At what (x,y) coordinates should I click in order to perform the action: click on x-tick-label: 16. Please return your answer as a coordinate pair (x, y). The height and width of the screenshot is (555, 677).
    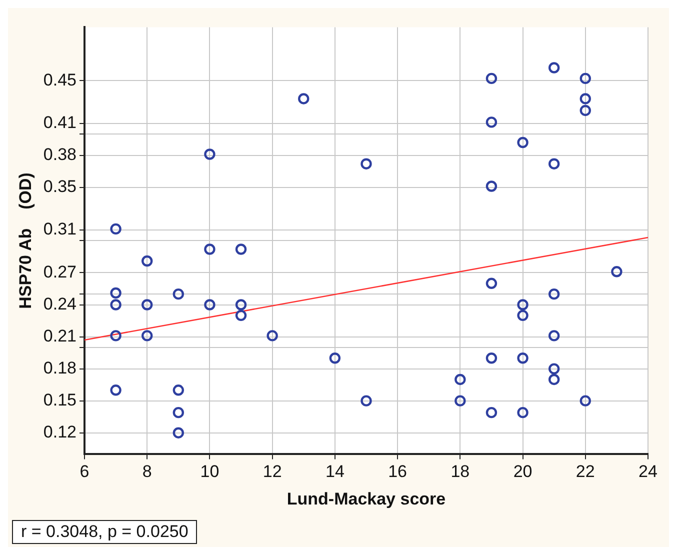
    Looking at the image, I should click on (398, 472).